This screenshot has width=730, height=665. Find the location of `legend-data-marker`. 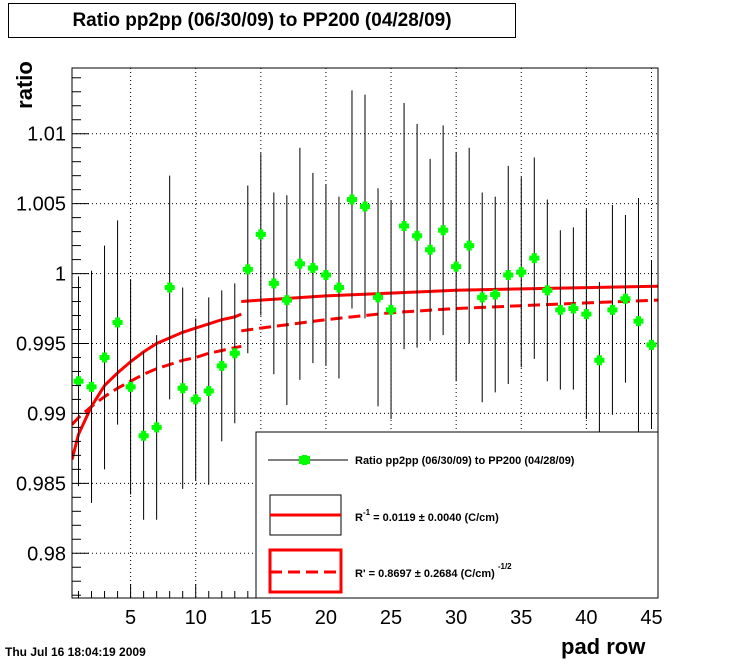

legend-data-marker is located at coordinates (304, 460).